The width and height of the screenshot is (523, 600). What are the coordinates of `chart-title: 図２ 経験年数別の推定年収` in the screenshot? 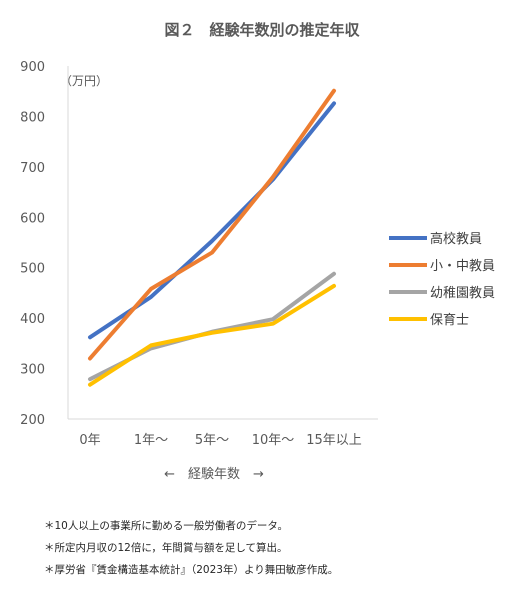 It's located at (262, 30).